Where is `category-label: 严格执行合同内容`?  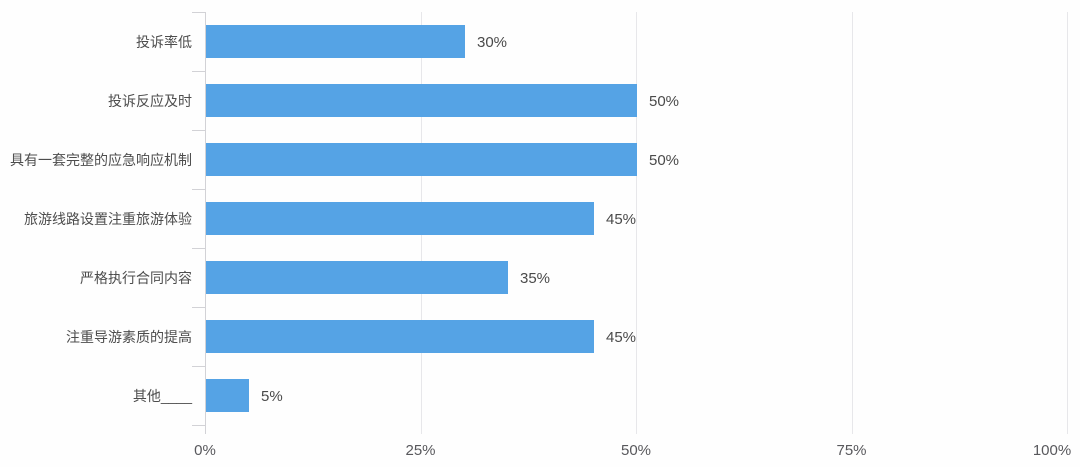
category-label: 严格执行合同内容 is located at coordinates (136, 278).